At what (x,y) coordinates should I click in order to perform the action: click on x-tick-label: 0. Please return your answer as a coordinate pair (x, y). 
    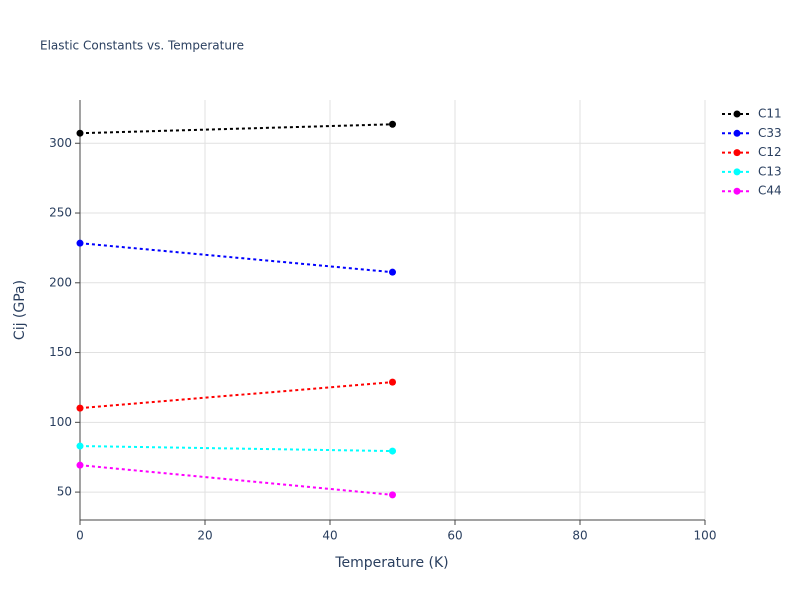
    Looking at the image, I should click on (80, 536).